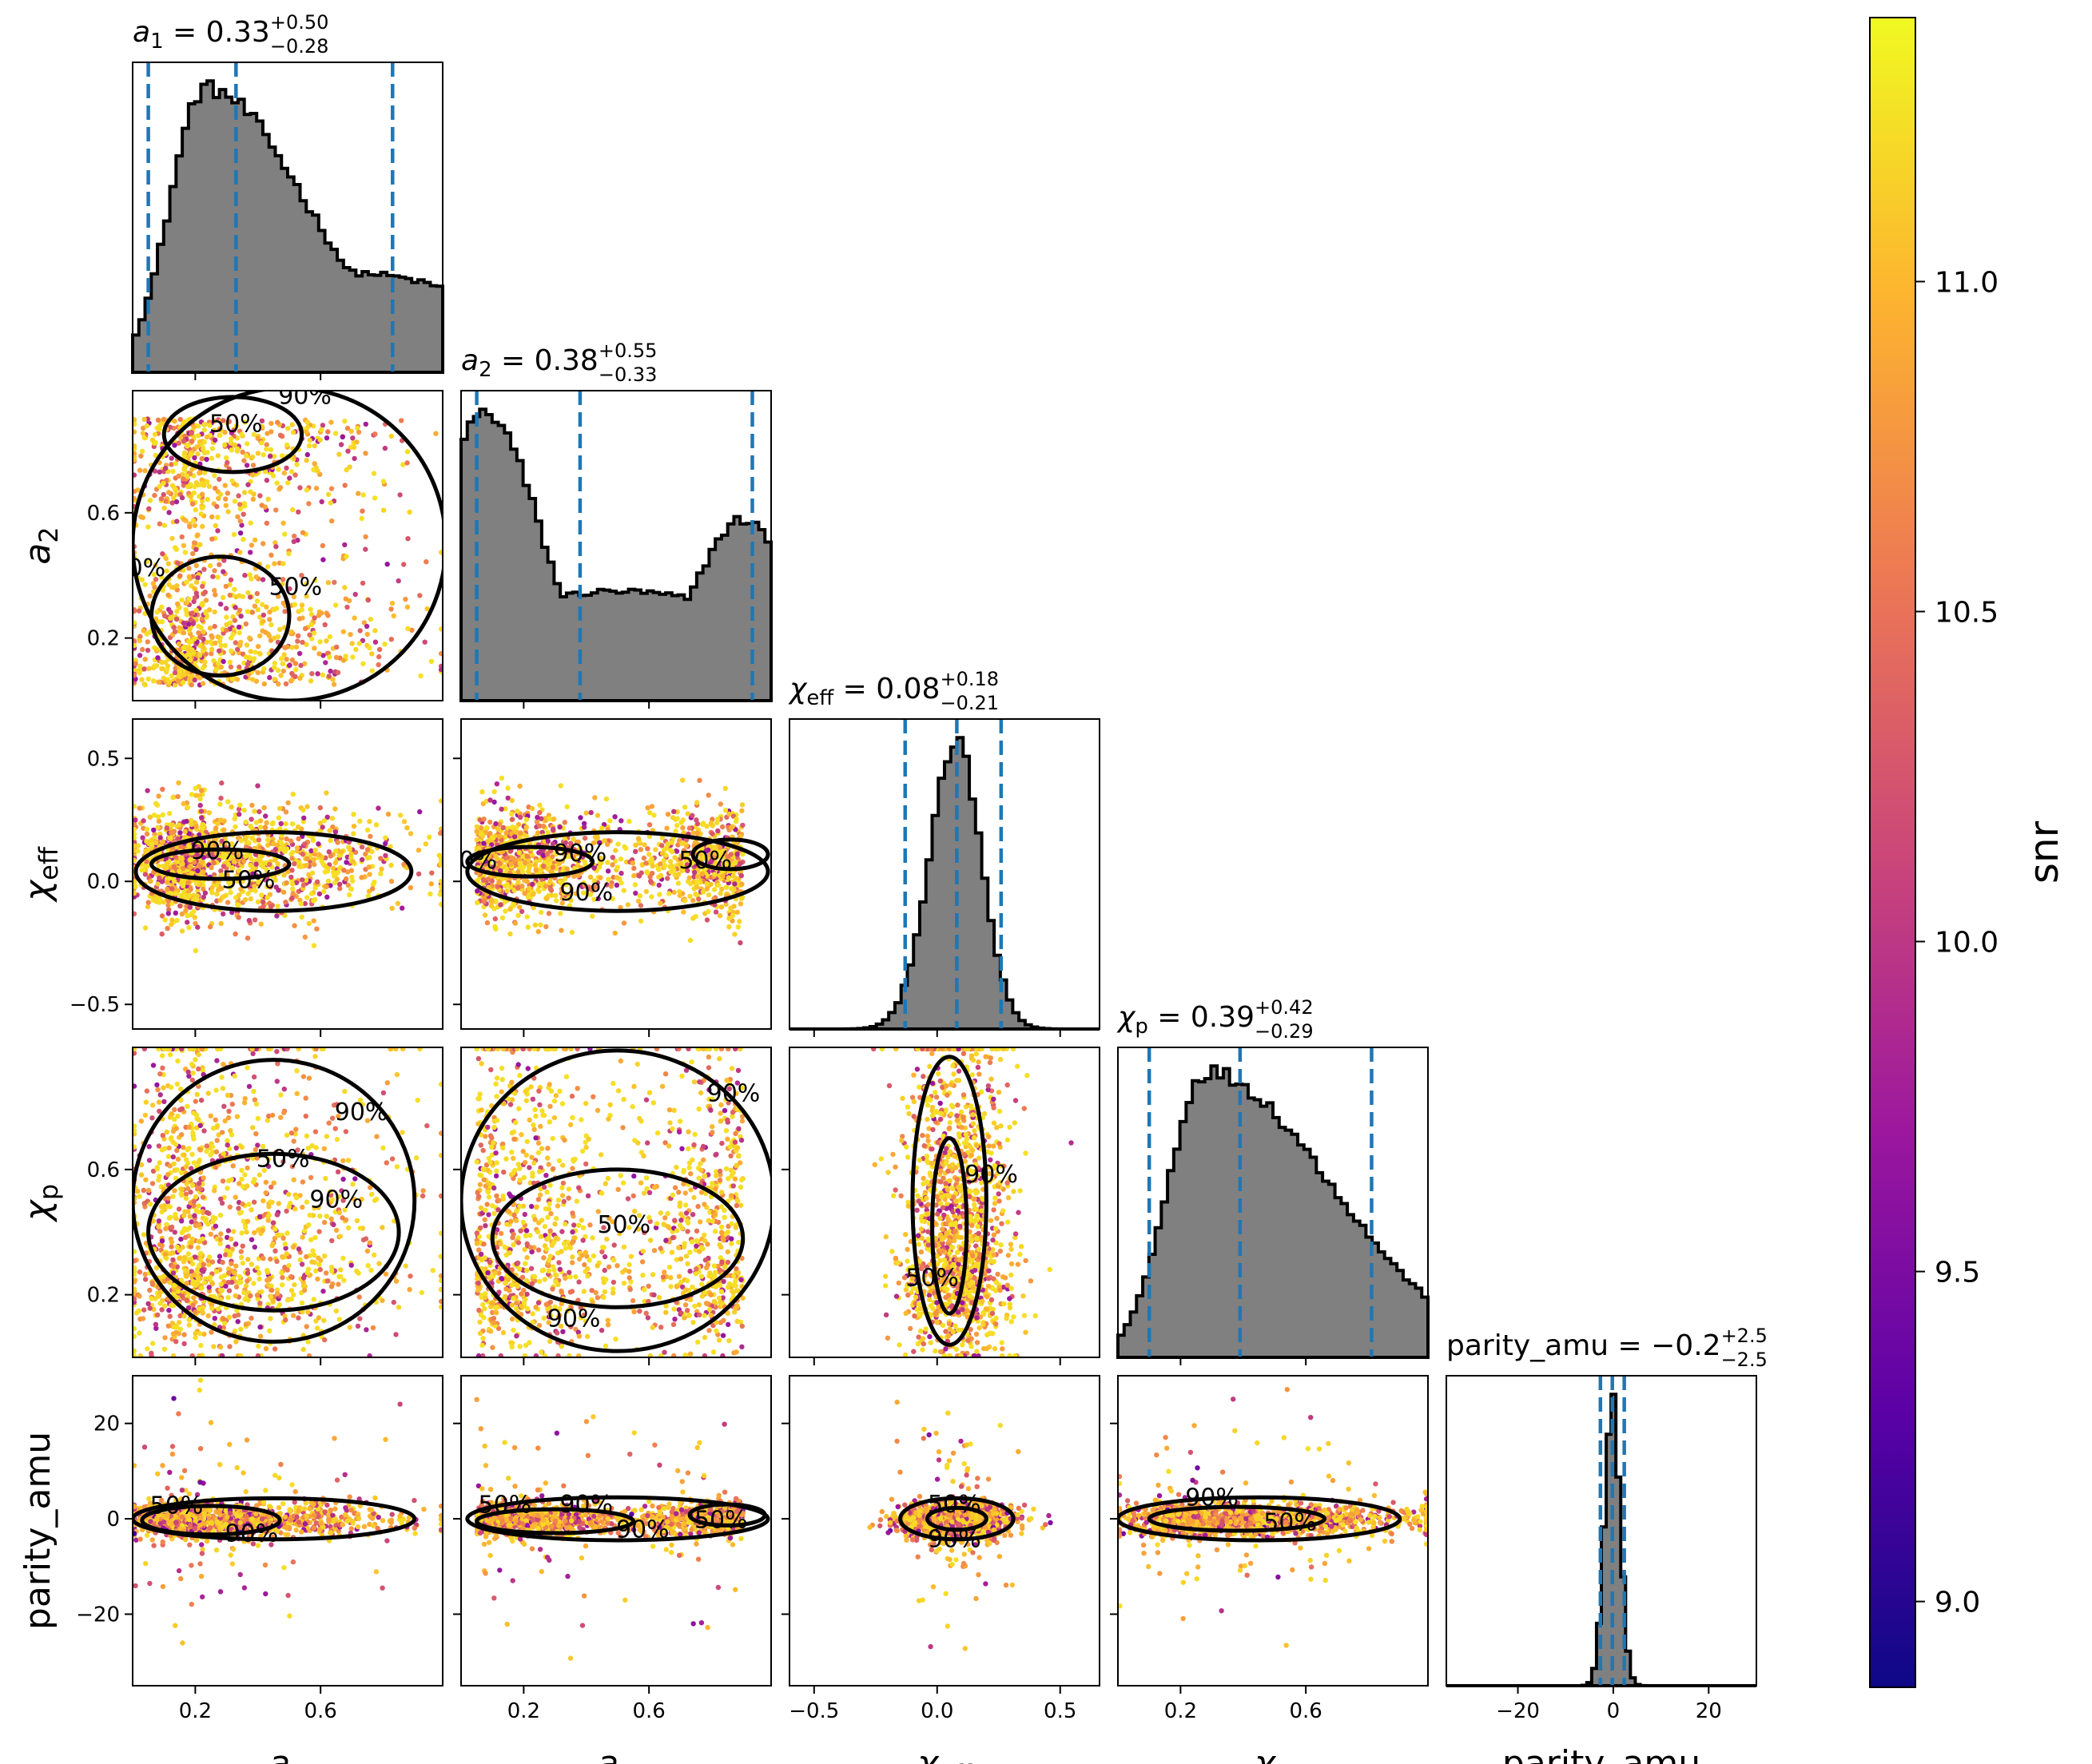 The height and width of the screenshot is (1764, 2092). What do you see at coordinates (141, 32) in the screenshot?
I see `title-symbol: a` at bounding box center [141, 32].